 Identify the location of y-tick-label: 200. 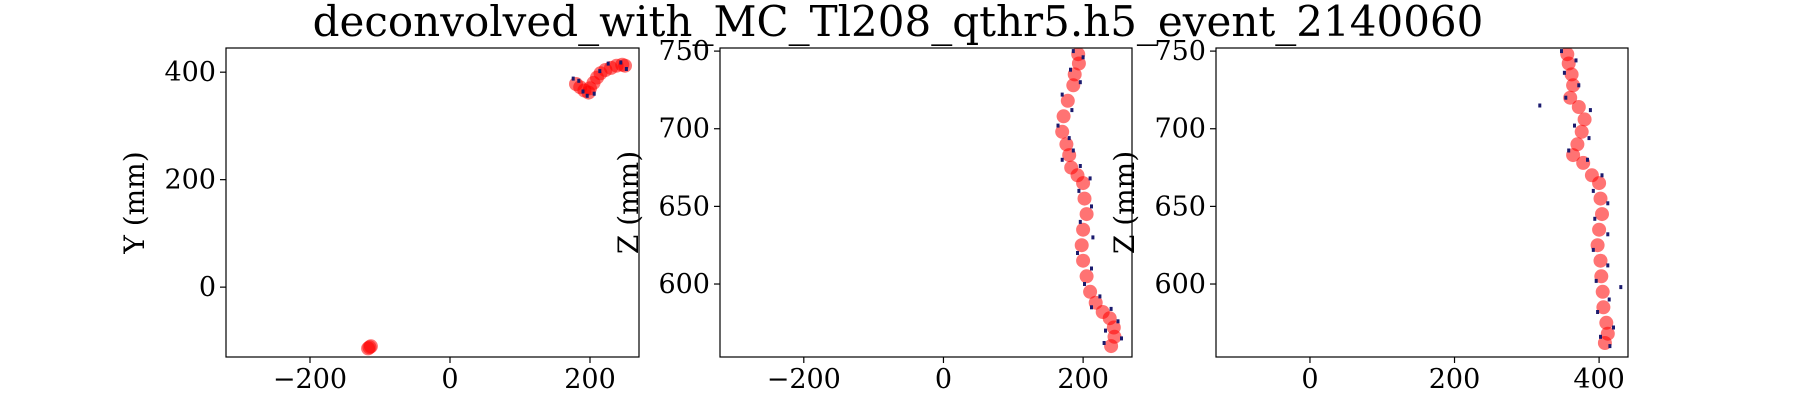
(190, 180).